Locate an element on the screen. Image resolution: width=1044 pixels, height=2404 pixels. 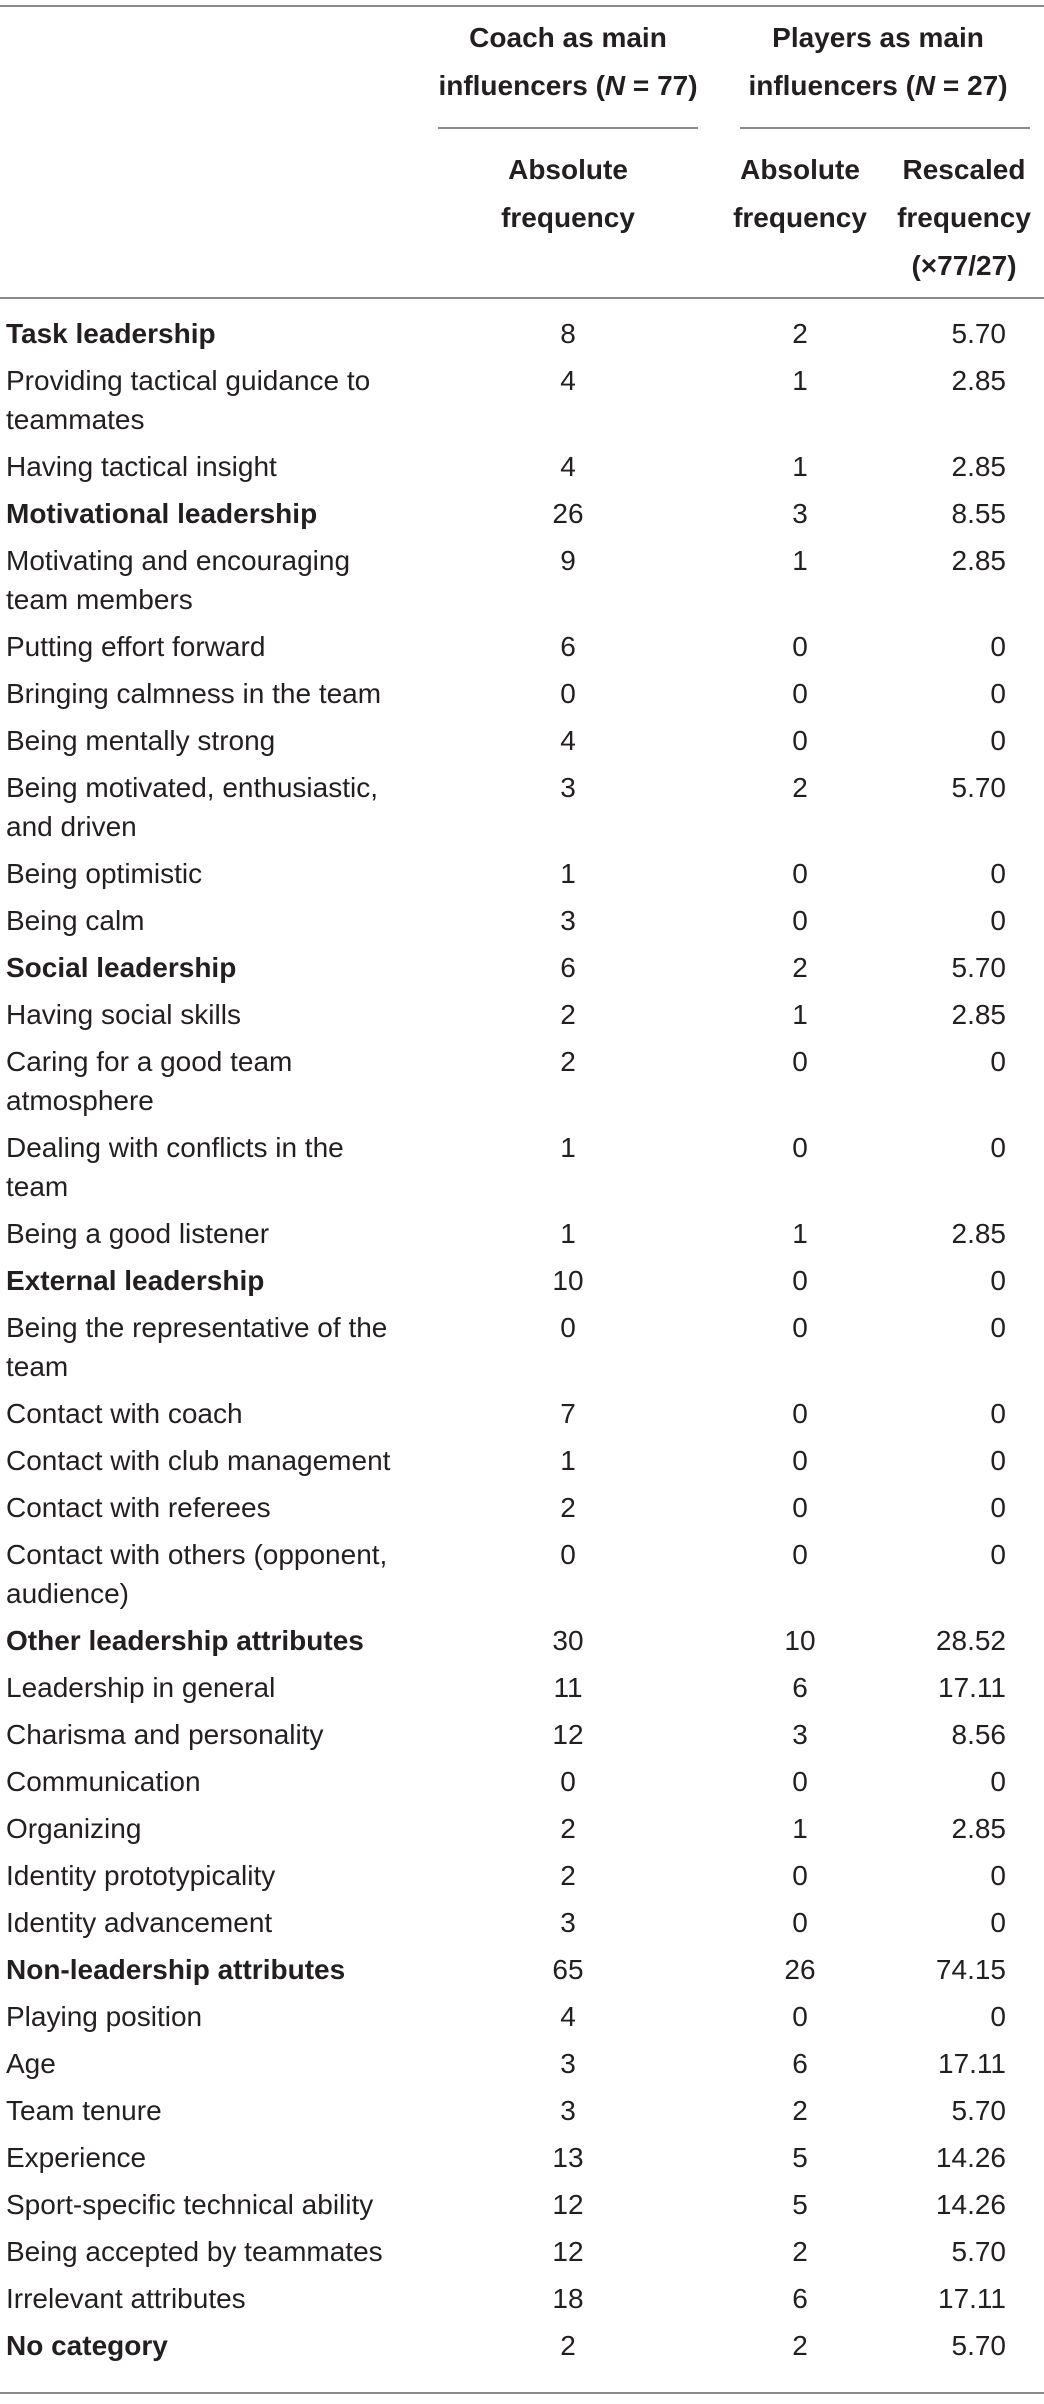
row-label-line: Being accepted by teammates is located at coordinates (194, 2251).